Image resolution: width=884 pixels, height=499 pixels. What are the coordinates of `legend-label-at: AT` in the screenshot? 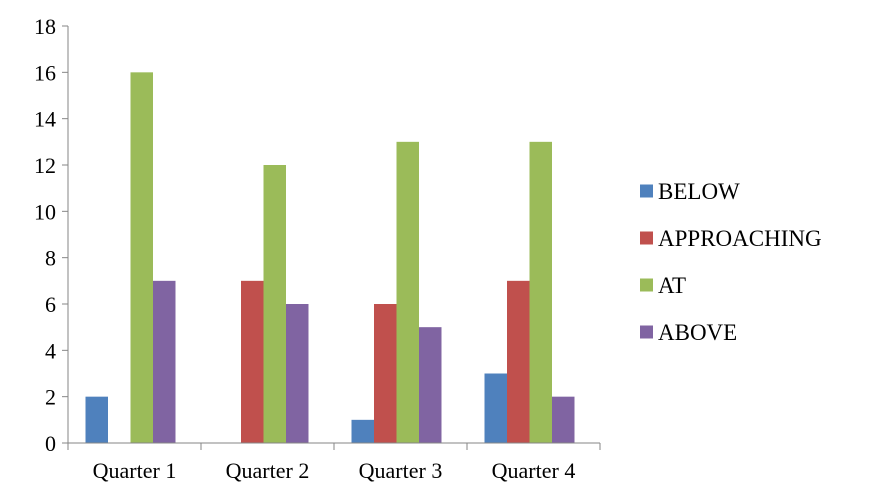 It's located at (672, 285).